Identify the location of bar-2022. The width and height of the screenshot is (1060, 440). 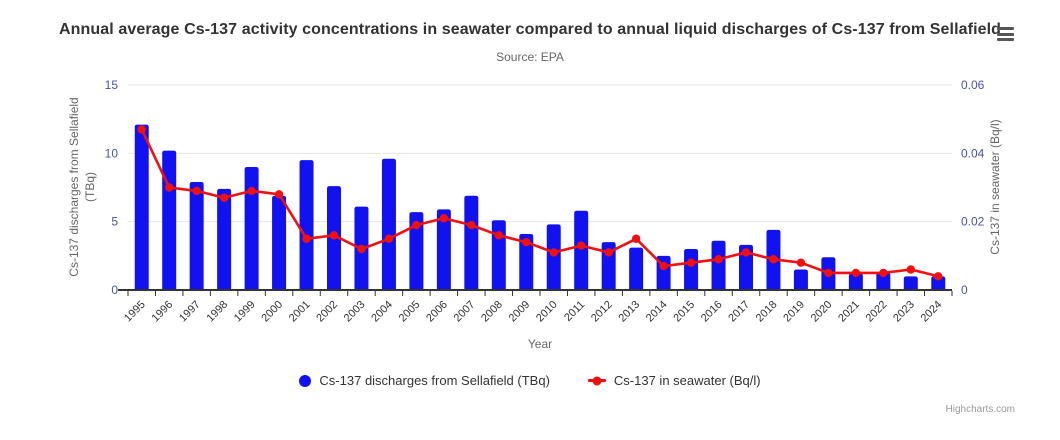
(883, 281).